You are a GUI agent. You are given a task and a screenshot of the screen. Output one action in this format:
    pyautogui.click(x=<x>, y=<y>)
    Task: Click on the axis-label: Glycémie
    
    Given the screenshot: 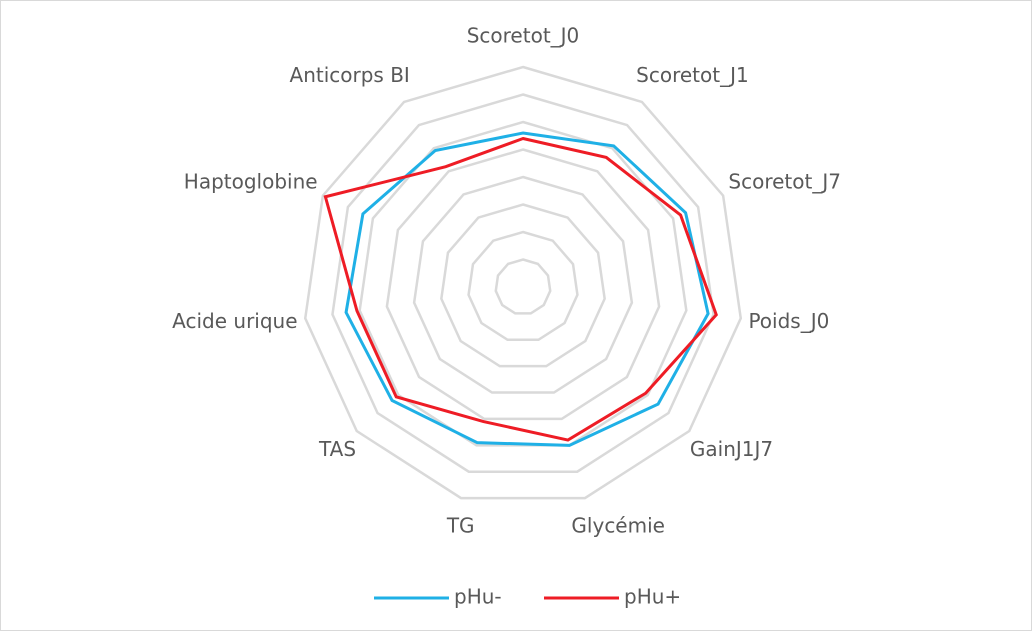 What is the action you would take?
    pyautogui.click(x=618, y=525)
    